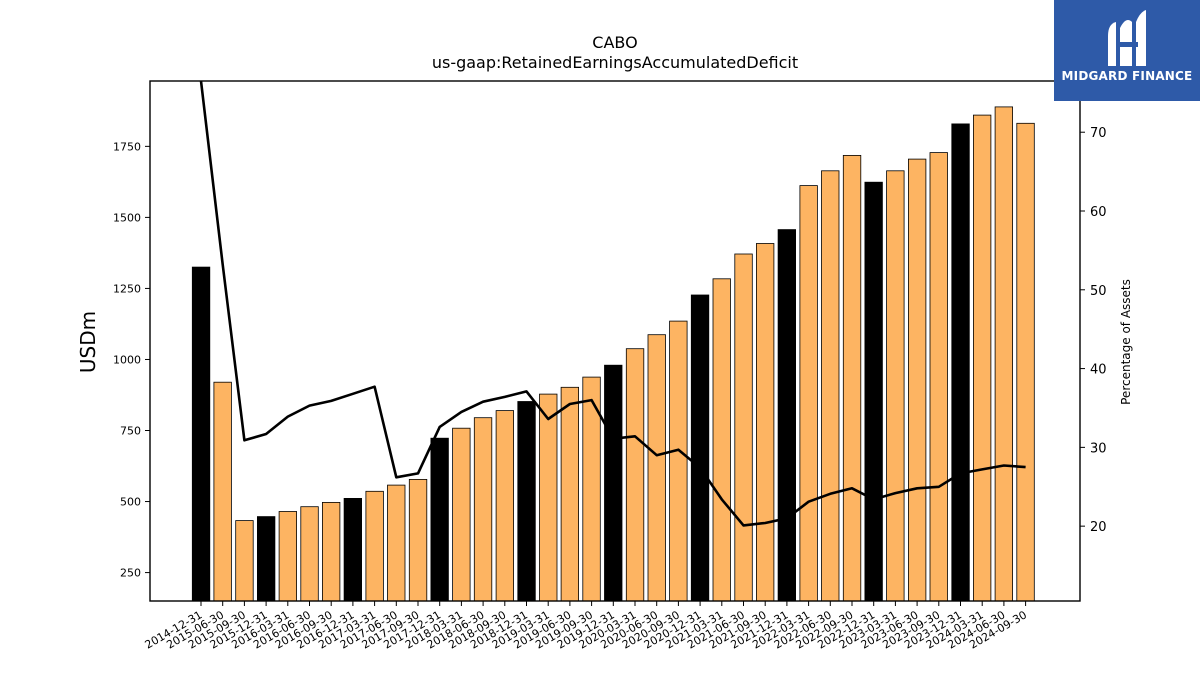 The height and width of the screenshot is (675, 1200). I want to click on y-tick-label-500: 500, so click(130, 502).